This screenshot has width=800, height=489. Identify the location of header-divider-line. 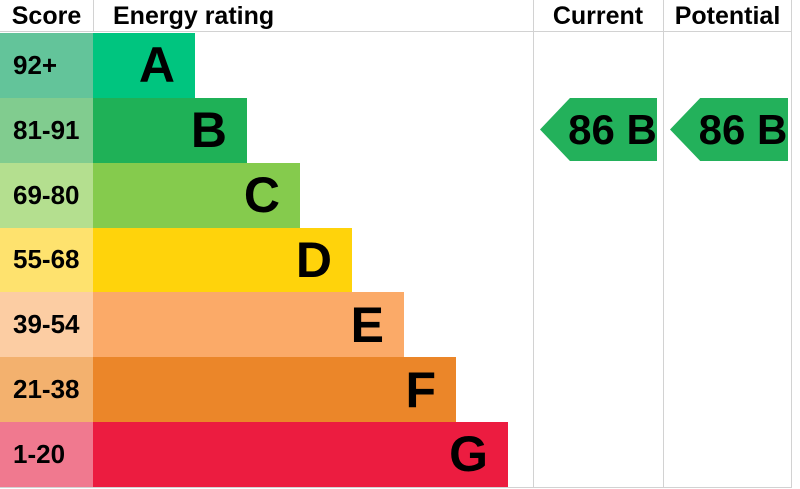
(396, 31).